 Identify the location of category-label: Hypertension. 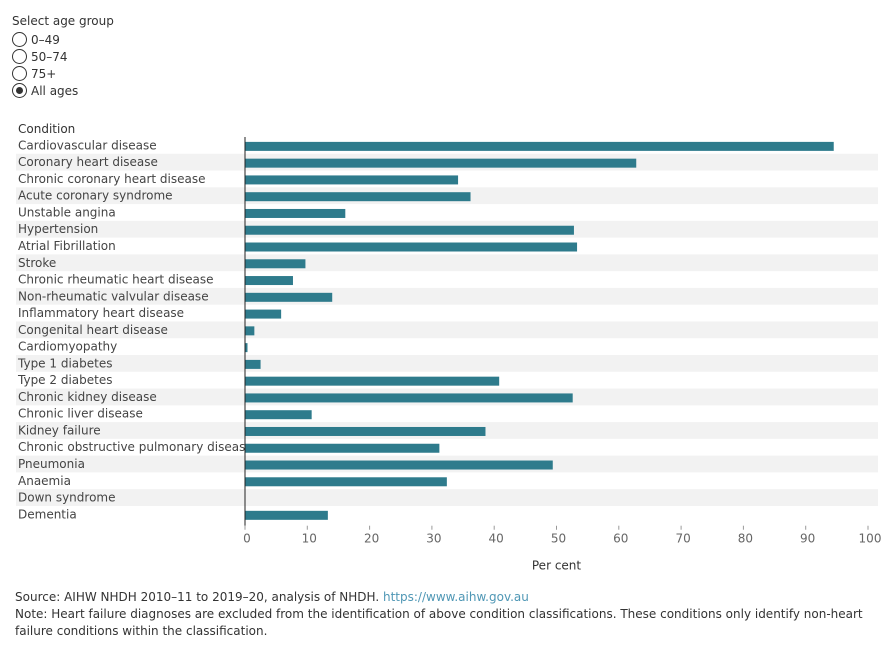
(58, 229).